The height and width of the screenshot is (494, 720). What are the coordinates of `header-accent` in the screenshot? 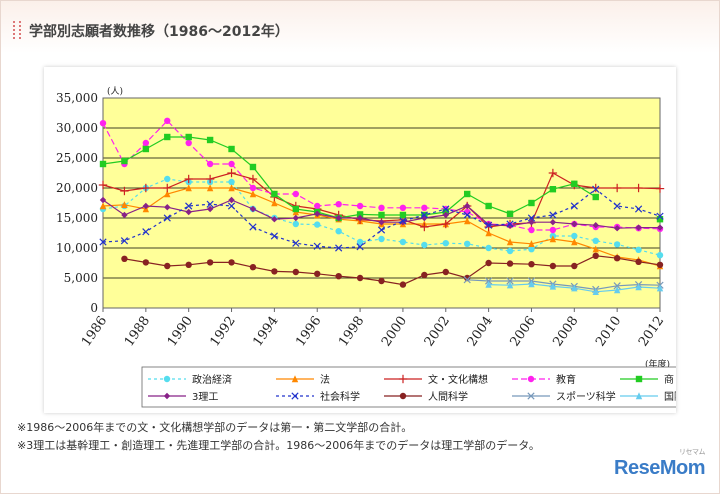 It's located at (17, 30).